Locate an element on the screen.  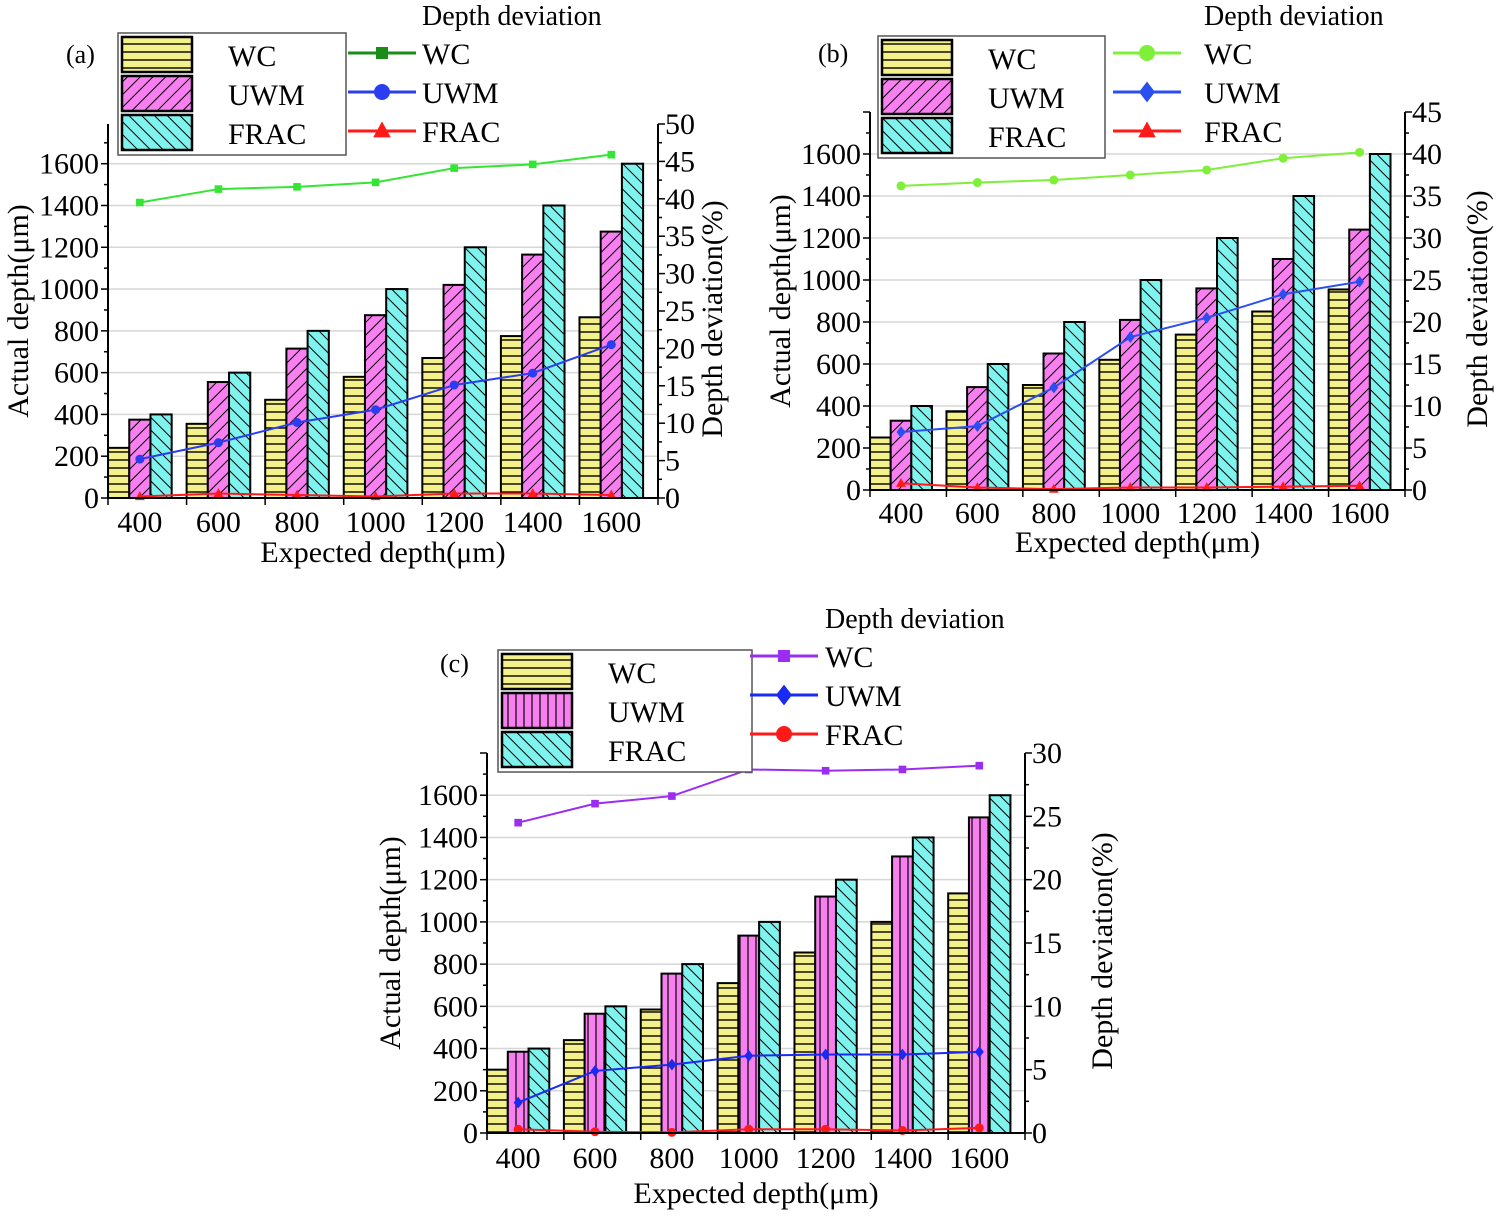
line-legend-label-wc: WC is located at coordinates (1228, 54).